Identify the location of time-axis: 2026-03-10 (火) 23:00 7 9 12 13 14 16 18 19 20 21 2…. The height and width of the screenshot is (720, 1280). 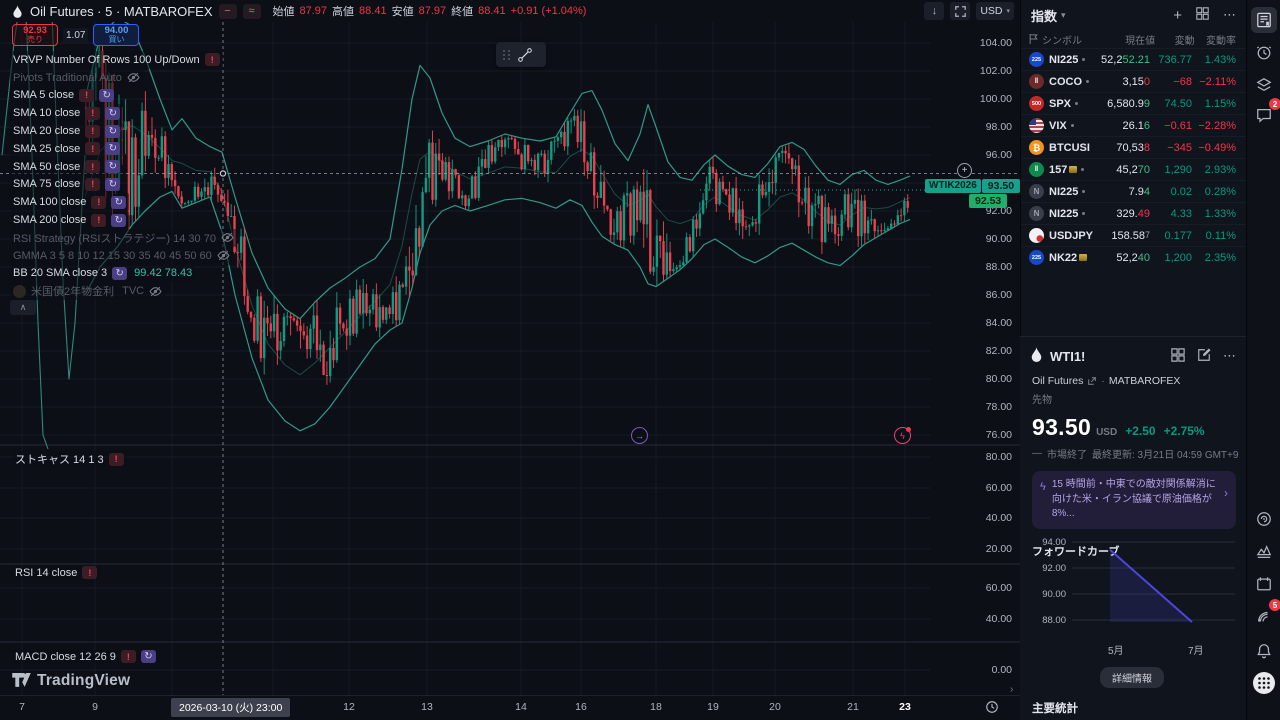
(510, 707).